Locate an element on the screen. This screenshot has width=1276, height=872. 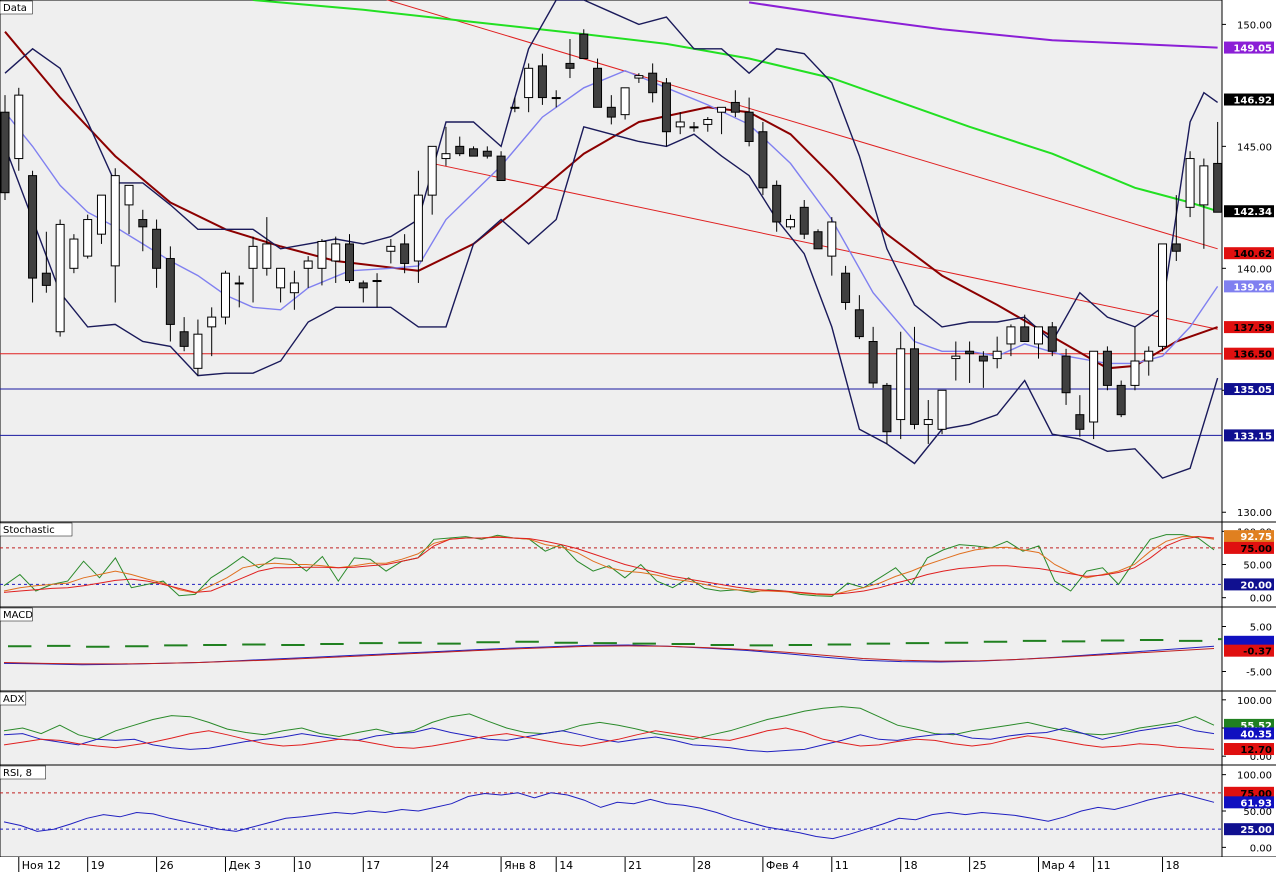
value-badge-label: 40.35 is located at coordinates (1256, 734).